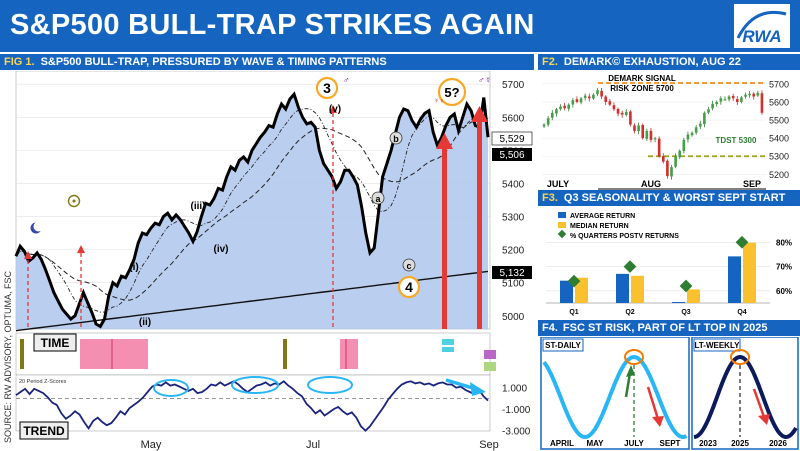 The height and width of the screenshot is (451, 800). Describe the element at coordinates (784, 242) in the screenshot. I see `right-tick-label: 80%` at that location.